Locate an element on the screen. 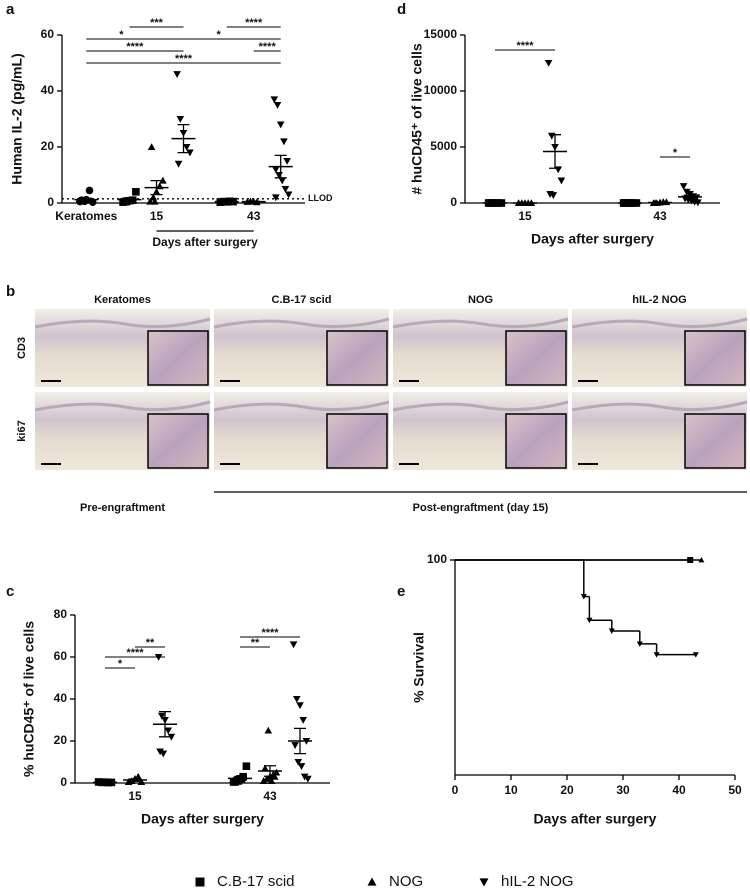 Image resolution: width=750 pixels, height=893 pixels. y-tick-label: 15000 is located at coordinates (441, 34).